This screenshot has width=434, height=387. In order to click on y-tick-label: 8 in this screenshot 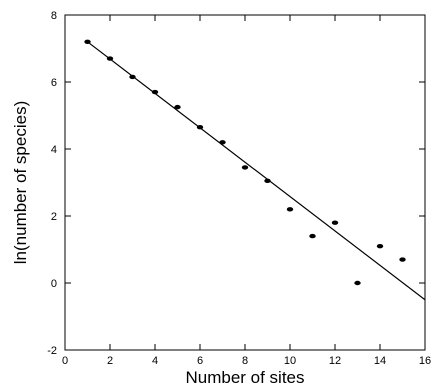, I will do `click(54, 16)`.